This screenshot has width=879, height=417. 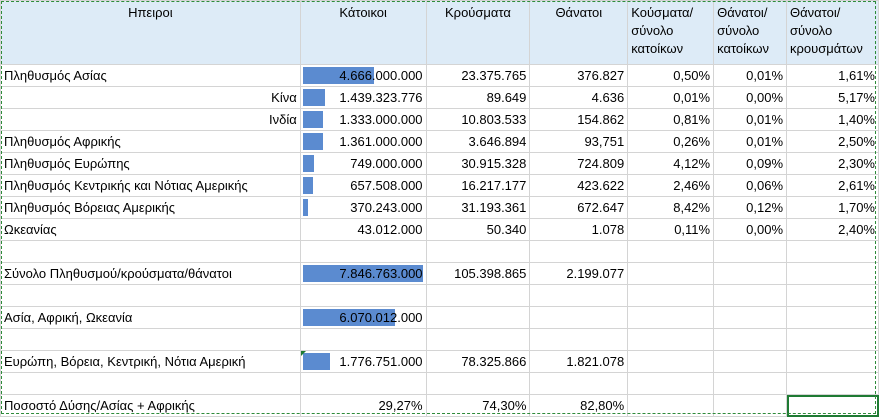 I want to click on region-label: Πληθυσμός Ασίας, so click(x=150, y=75).